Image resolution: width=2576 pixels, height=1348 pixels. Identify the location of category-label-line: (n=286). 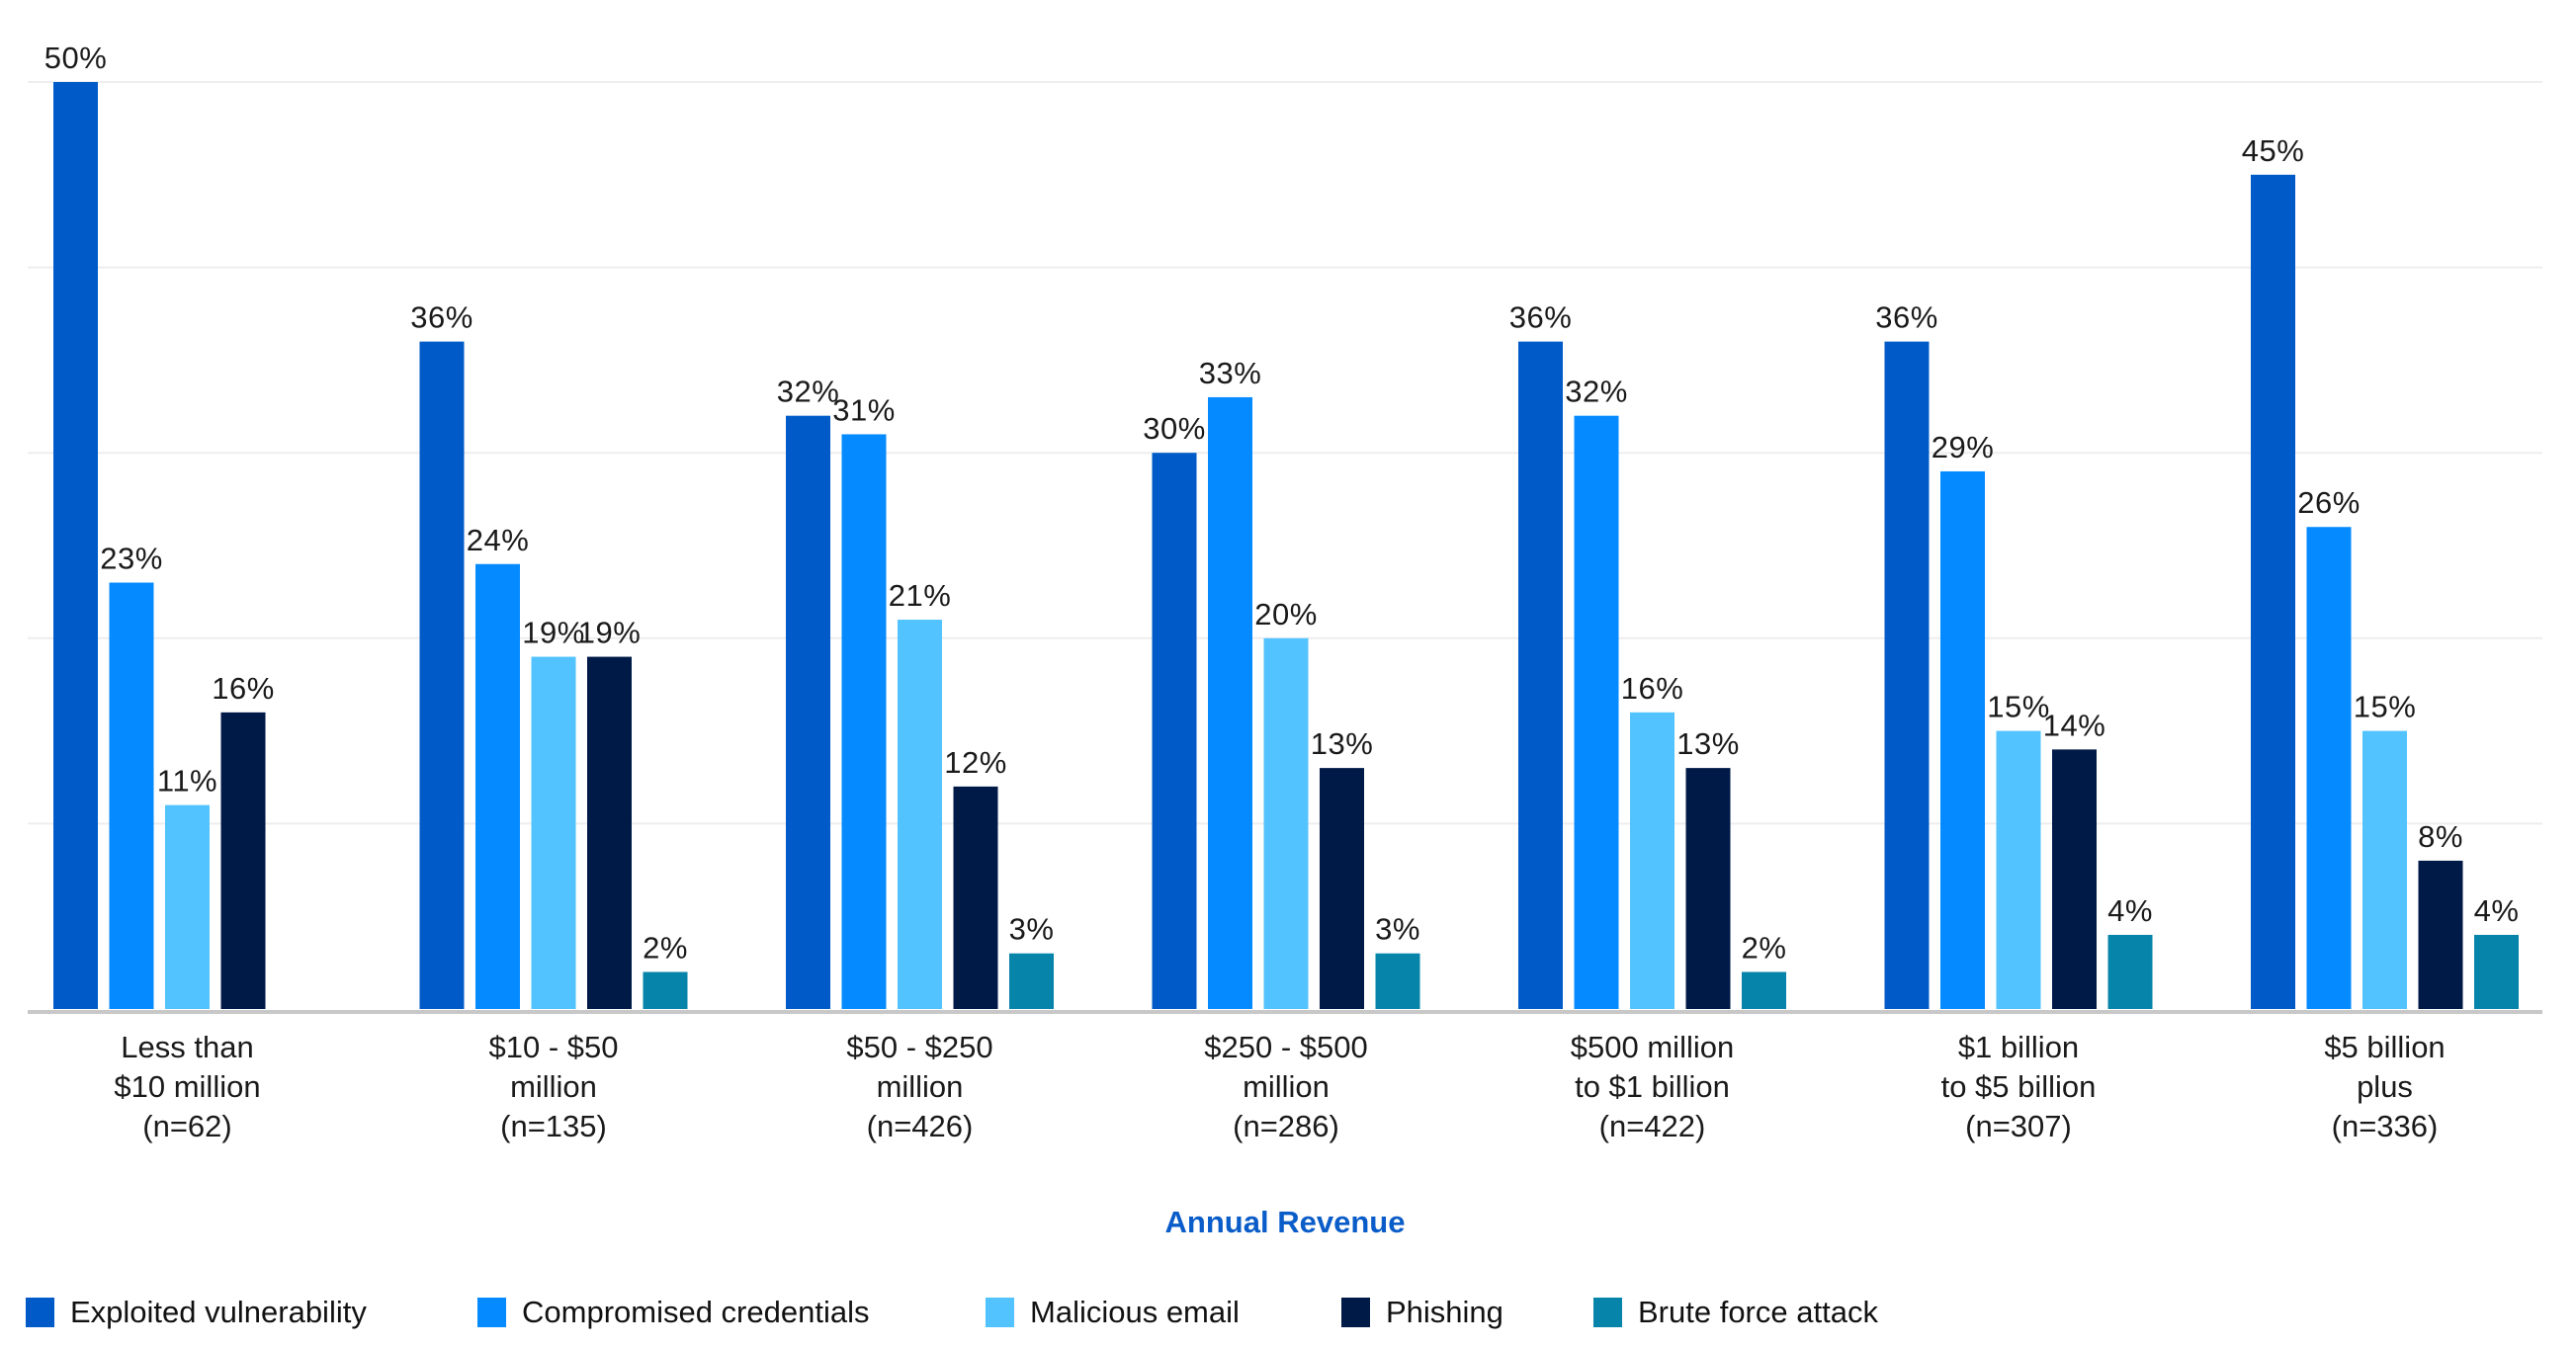
(1286, 1126).